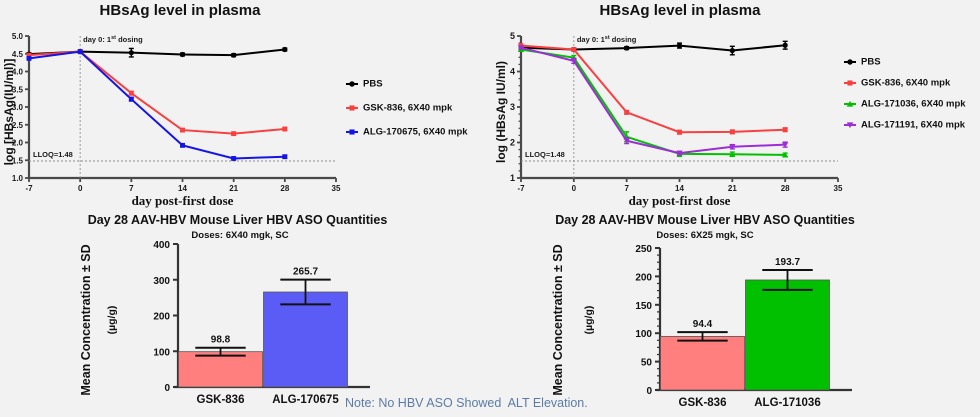 The image size is (980, 417). What do you see at coordinates (512, 143) in the screenshot?
I see `y-tick-label: 2` at bounding box center [512, 143].